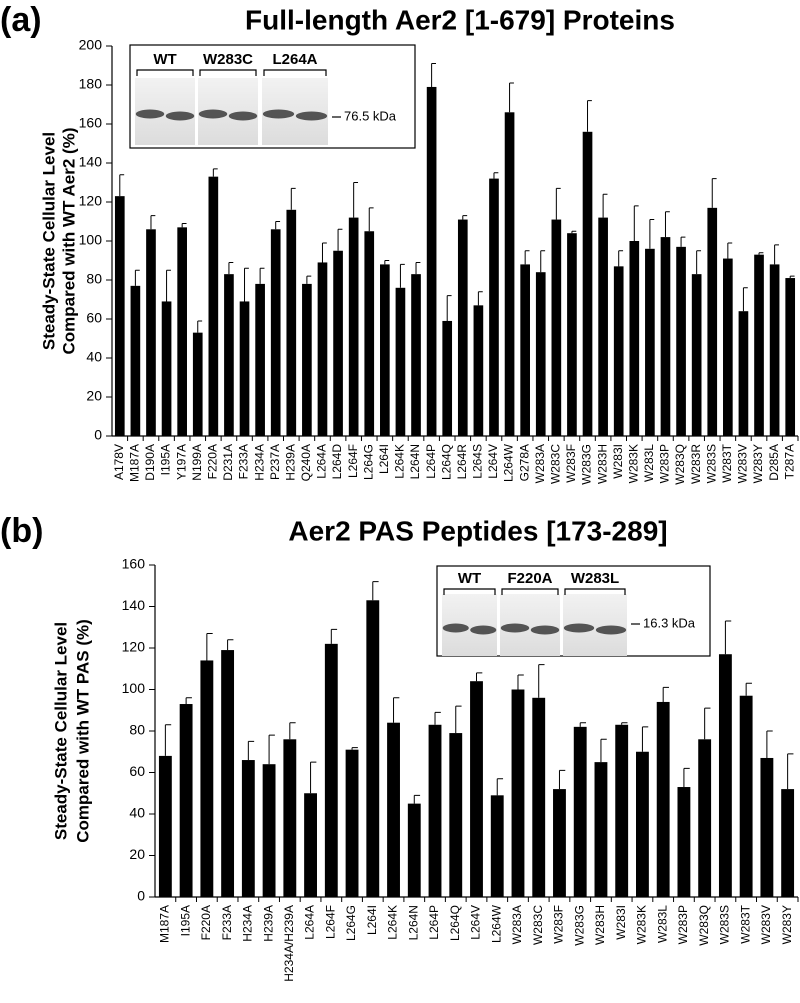 This screenshot has width=800, height=1003. I want to click on x-tick-label: W283T, so click(745, 923).